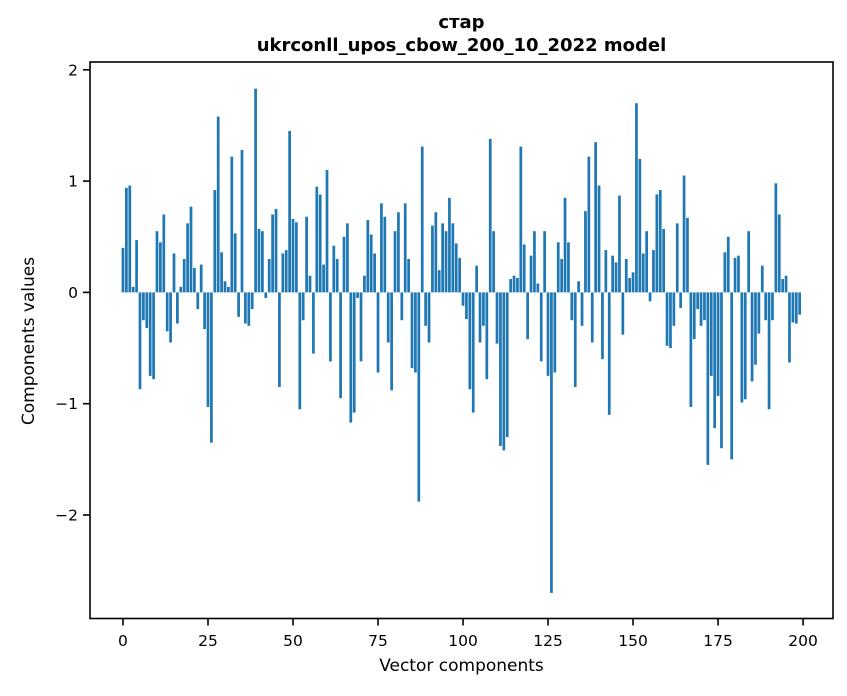 Image resolution: width=847 pixels, height=696 pixels. Describe the element at coordinates (633, 641) in the screenshot. I see `x-tick-label: 150` at that location.